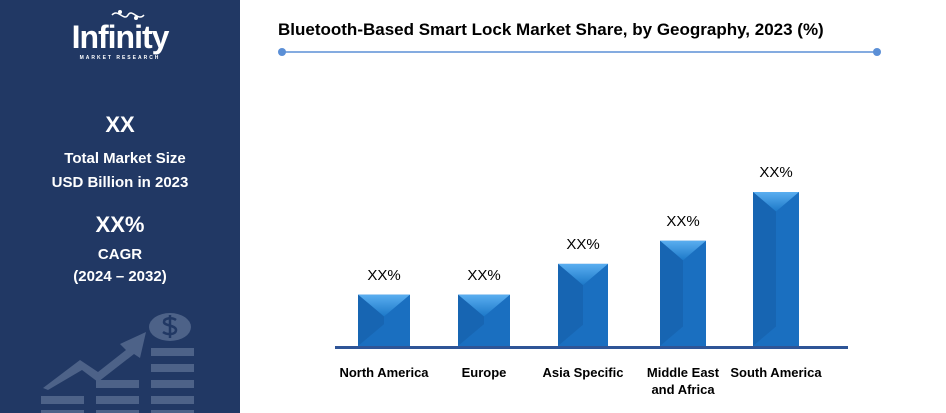  I want to click on market-size-label: Total Market Size, so click(125, 158).